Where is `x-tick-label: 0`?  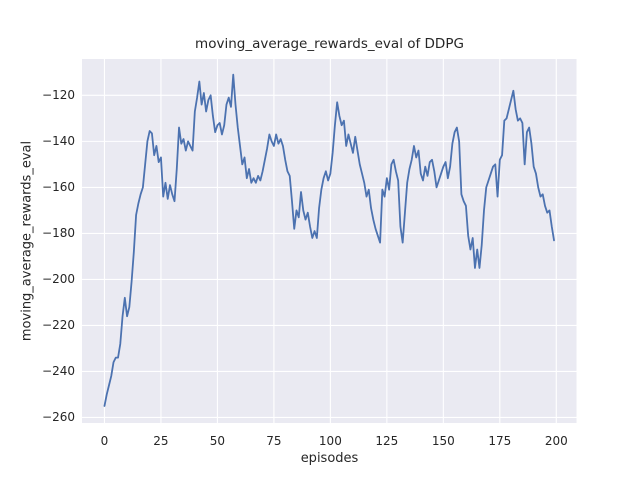
x-tick-label: 0 is located at coordinates (104, 441).